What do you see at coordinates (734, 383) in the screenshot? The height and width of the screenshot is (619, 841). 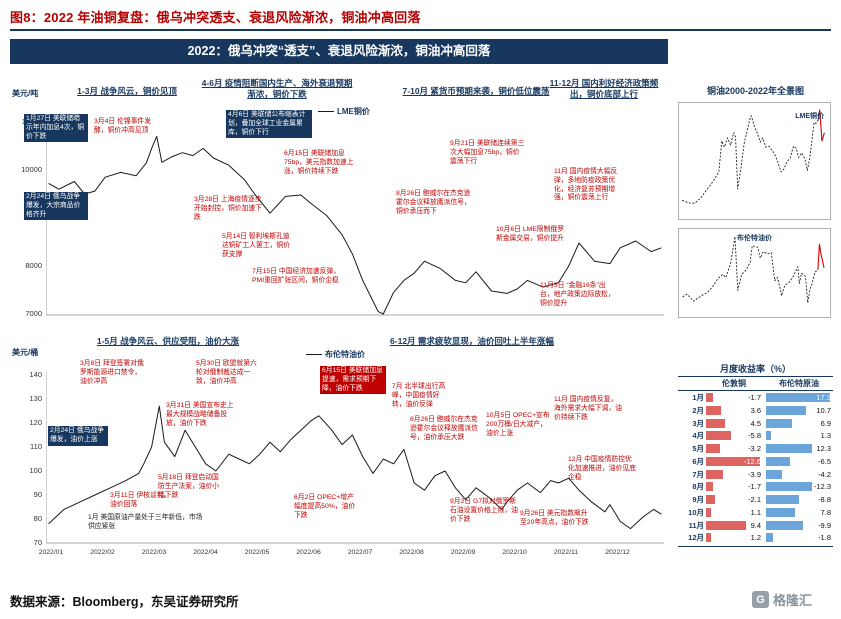 I see `returns-table-col-copper: 伦敦铜` at bounding box center [734, 383].